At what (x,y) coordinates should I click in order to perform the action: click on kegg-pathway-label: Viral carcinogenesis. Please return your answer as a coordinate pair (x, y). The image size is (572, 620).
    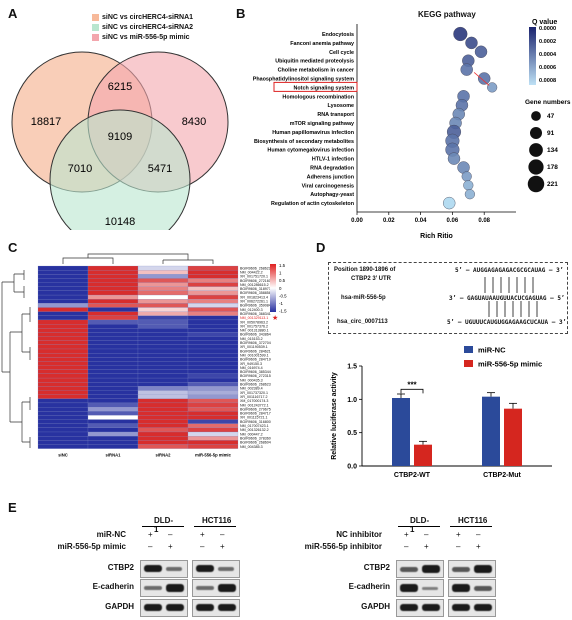
    Looking at the image, I should click on (328, 186).